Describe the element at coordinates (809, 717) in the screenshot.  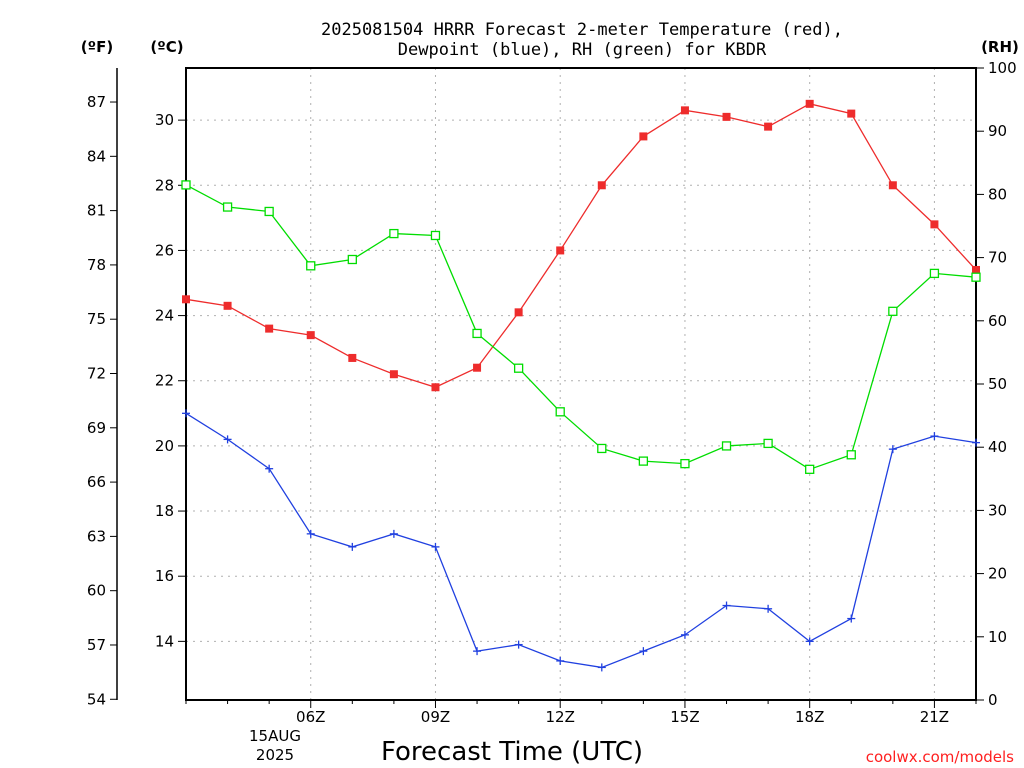
I see `x-tick-label: 18Z` at that location.